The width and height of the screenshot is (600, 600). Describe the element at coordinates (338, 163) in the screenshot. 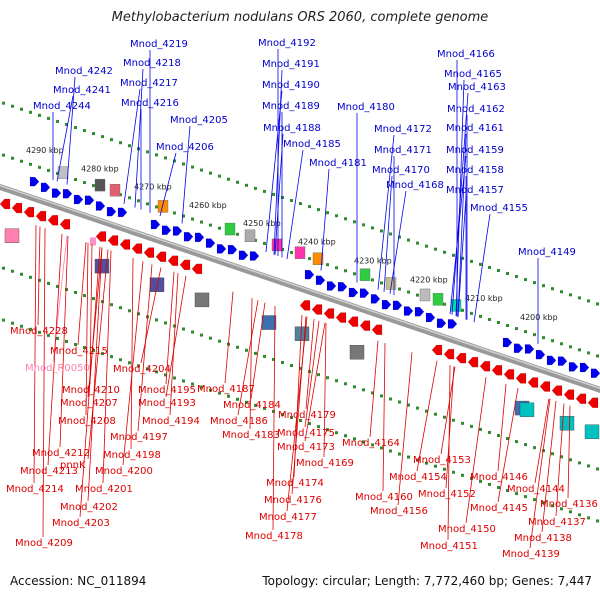

I see `top-gene-label: Mnod_4181` at that location.